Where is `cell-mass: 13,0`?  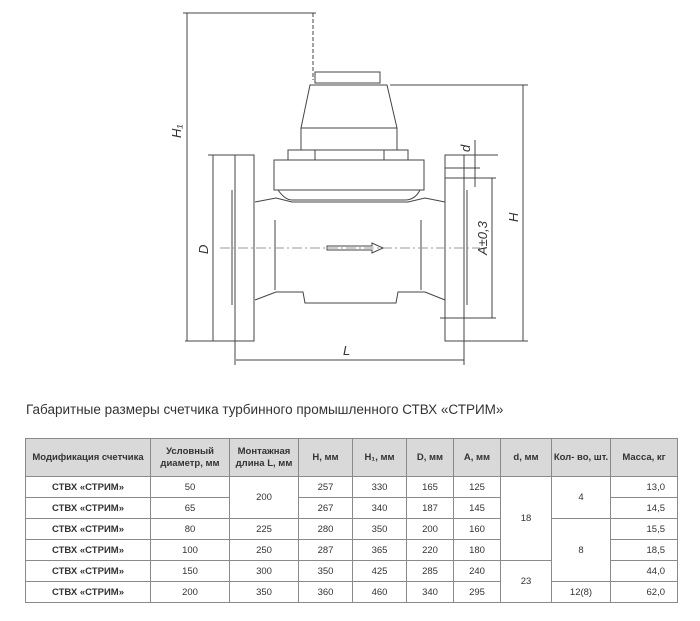
cell-mass: 13,0 is located at coordinates (644, 487).